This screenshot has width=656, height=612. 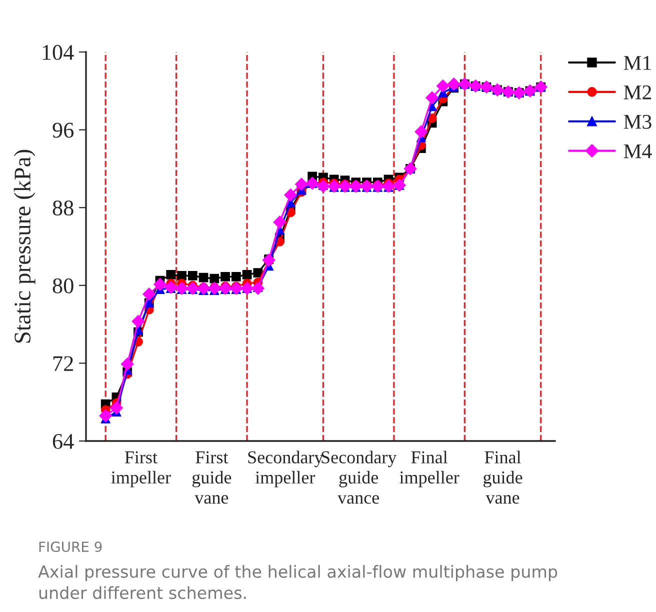 What do you see at coordinates (359, 477) in the screenshot?
I see `text: Secondary guide vance` at bounding box center [359, 477].